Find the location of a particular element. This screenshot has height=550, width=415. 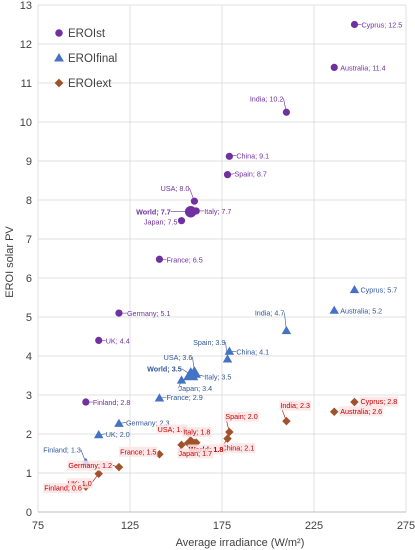

data-label: France; 6.5 is located at coordinates (184, 259).